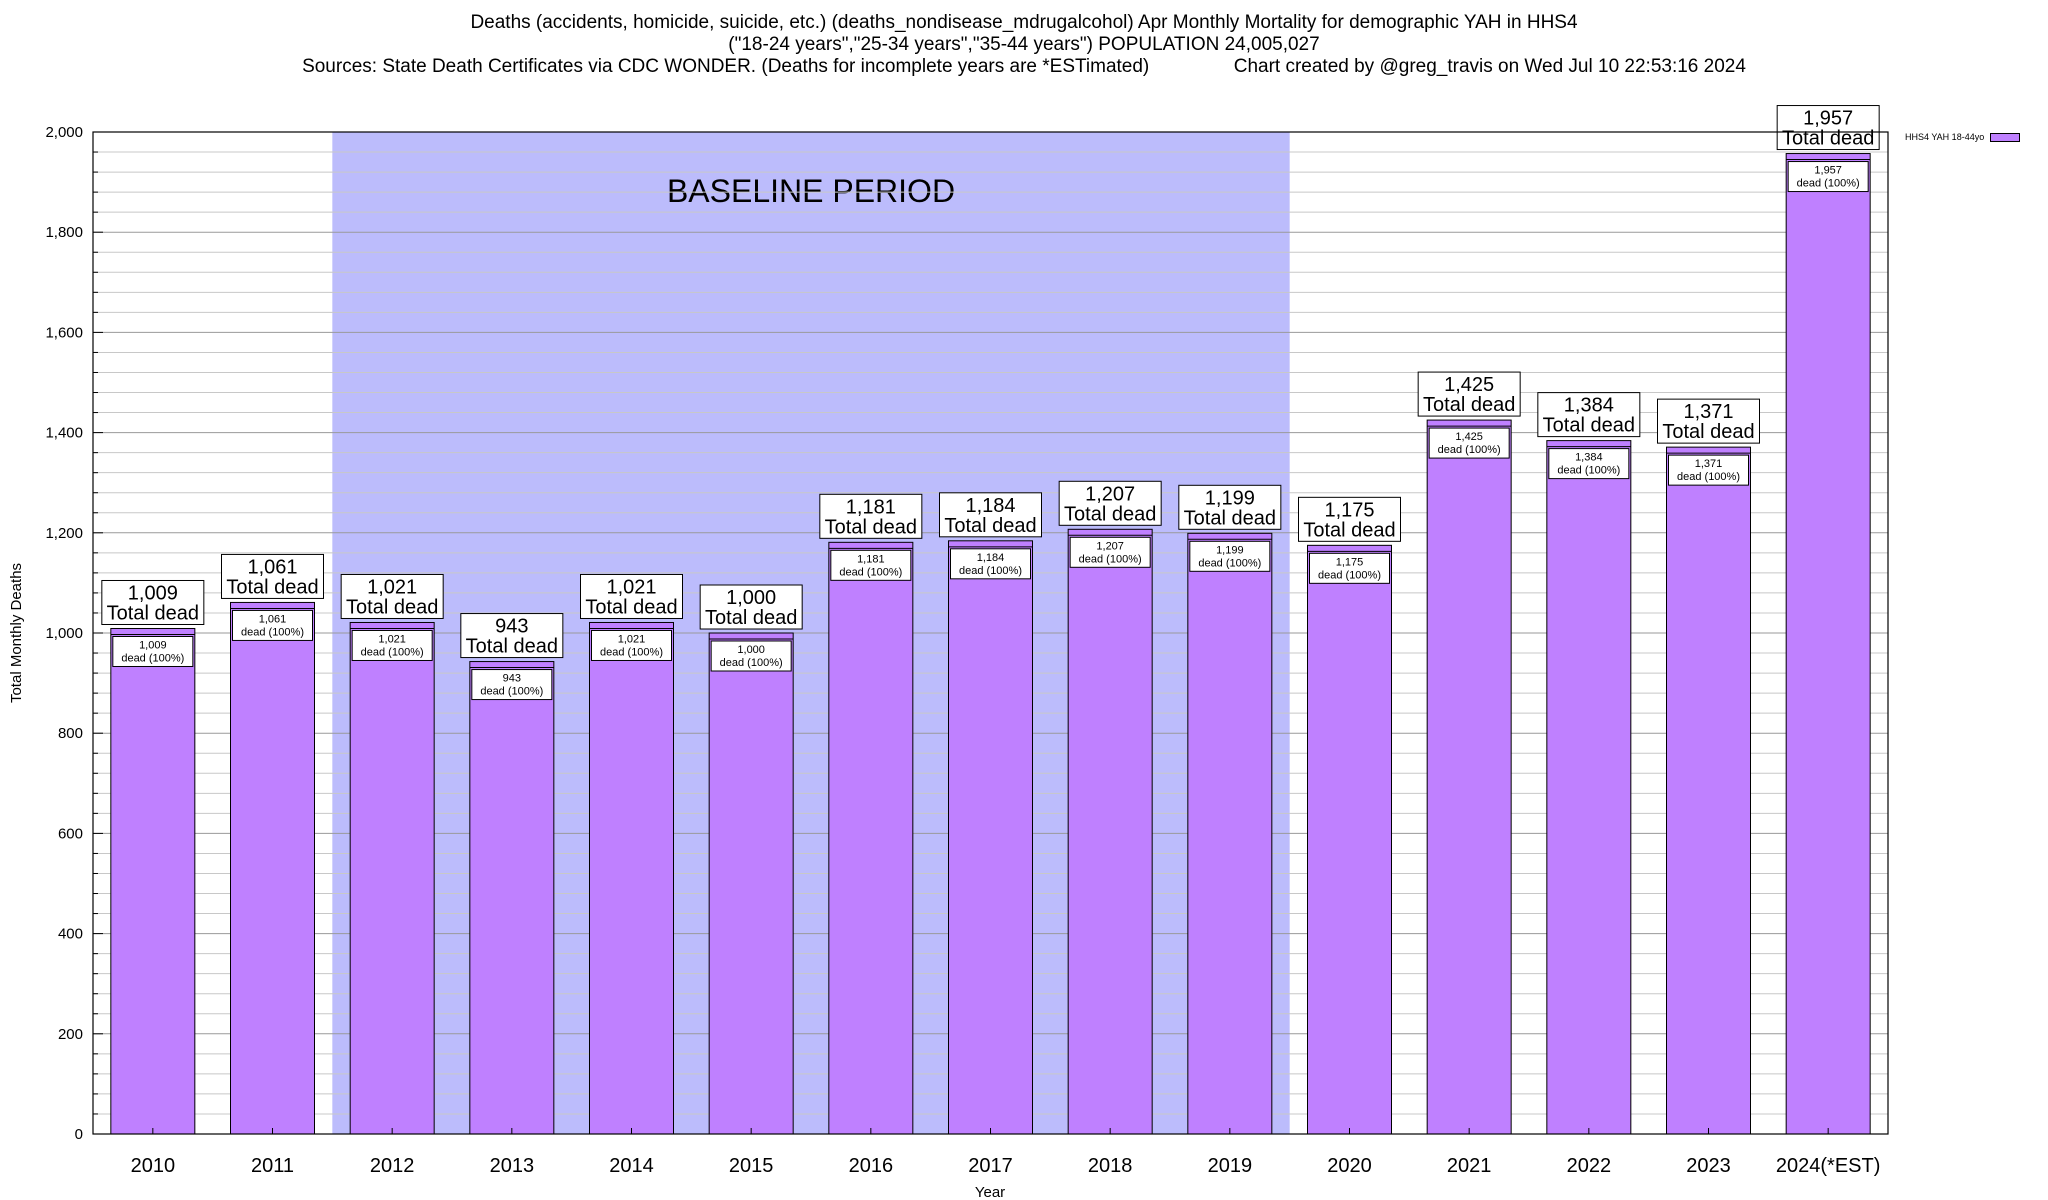 This screenshot has width=2048, height=1200. Describe the element at coordinates (64, 232) in the screenshot. I see `y-tick-label: 1,800` at that location.